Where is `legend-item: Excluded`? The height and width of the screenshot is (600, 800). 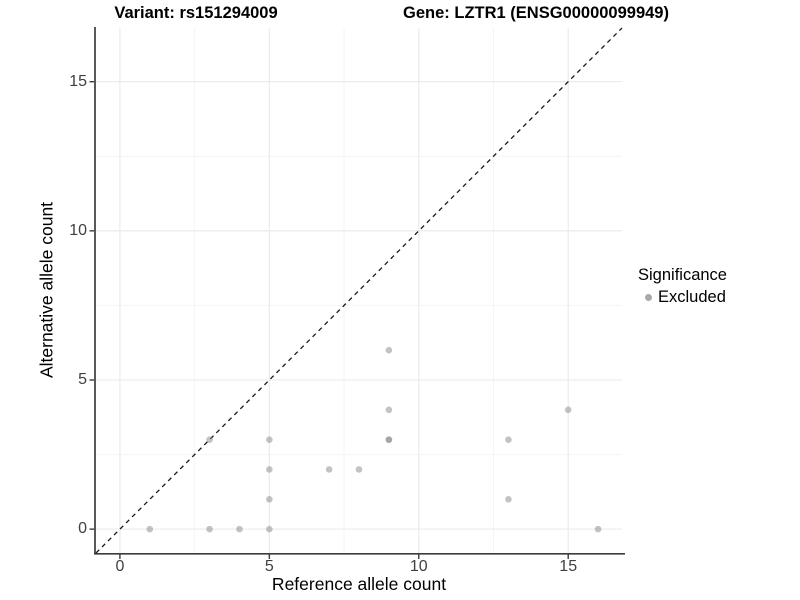
legend-item: Excluded is located at coordinates (682, 297).